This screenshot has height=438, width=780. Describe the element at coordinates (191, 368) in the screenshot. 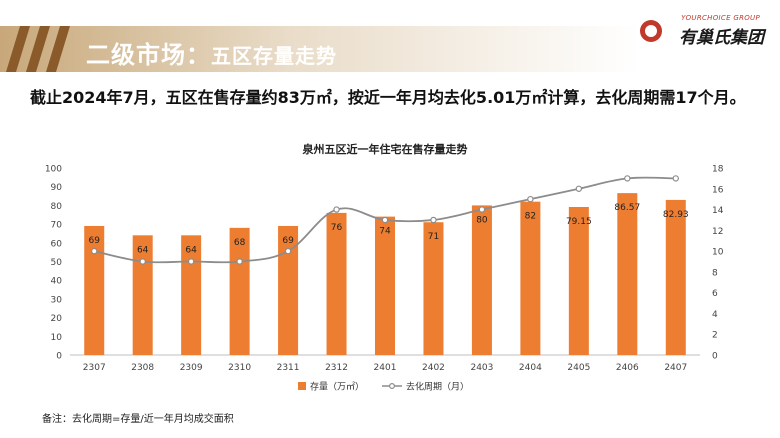

I see `x-tick-label: 2309` at that location.